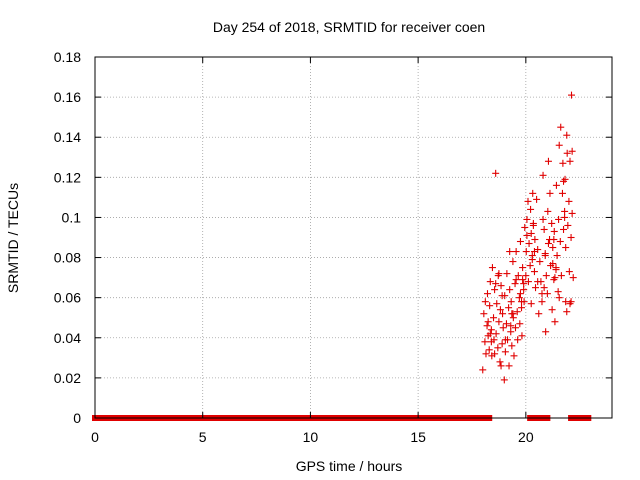  I want to click on y-tick-label: 0.12, so click(67, 177).